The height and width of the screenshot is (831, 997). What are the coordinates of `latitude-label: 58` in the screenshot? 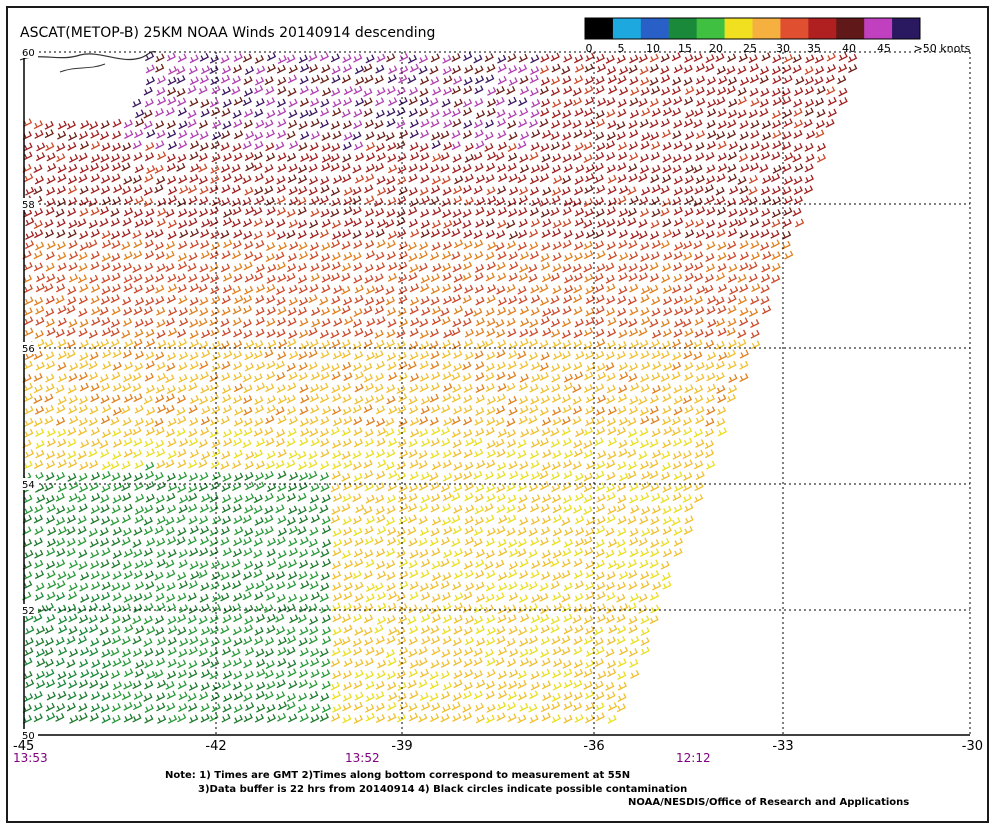 It's located at (28, 205).